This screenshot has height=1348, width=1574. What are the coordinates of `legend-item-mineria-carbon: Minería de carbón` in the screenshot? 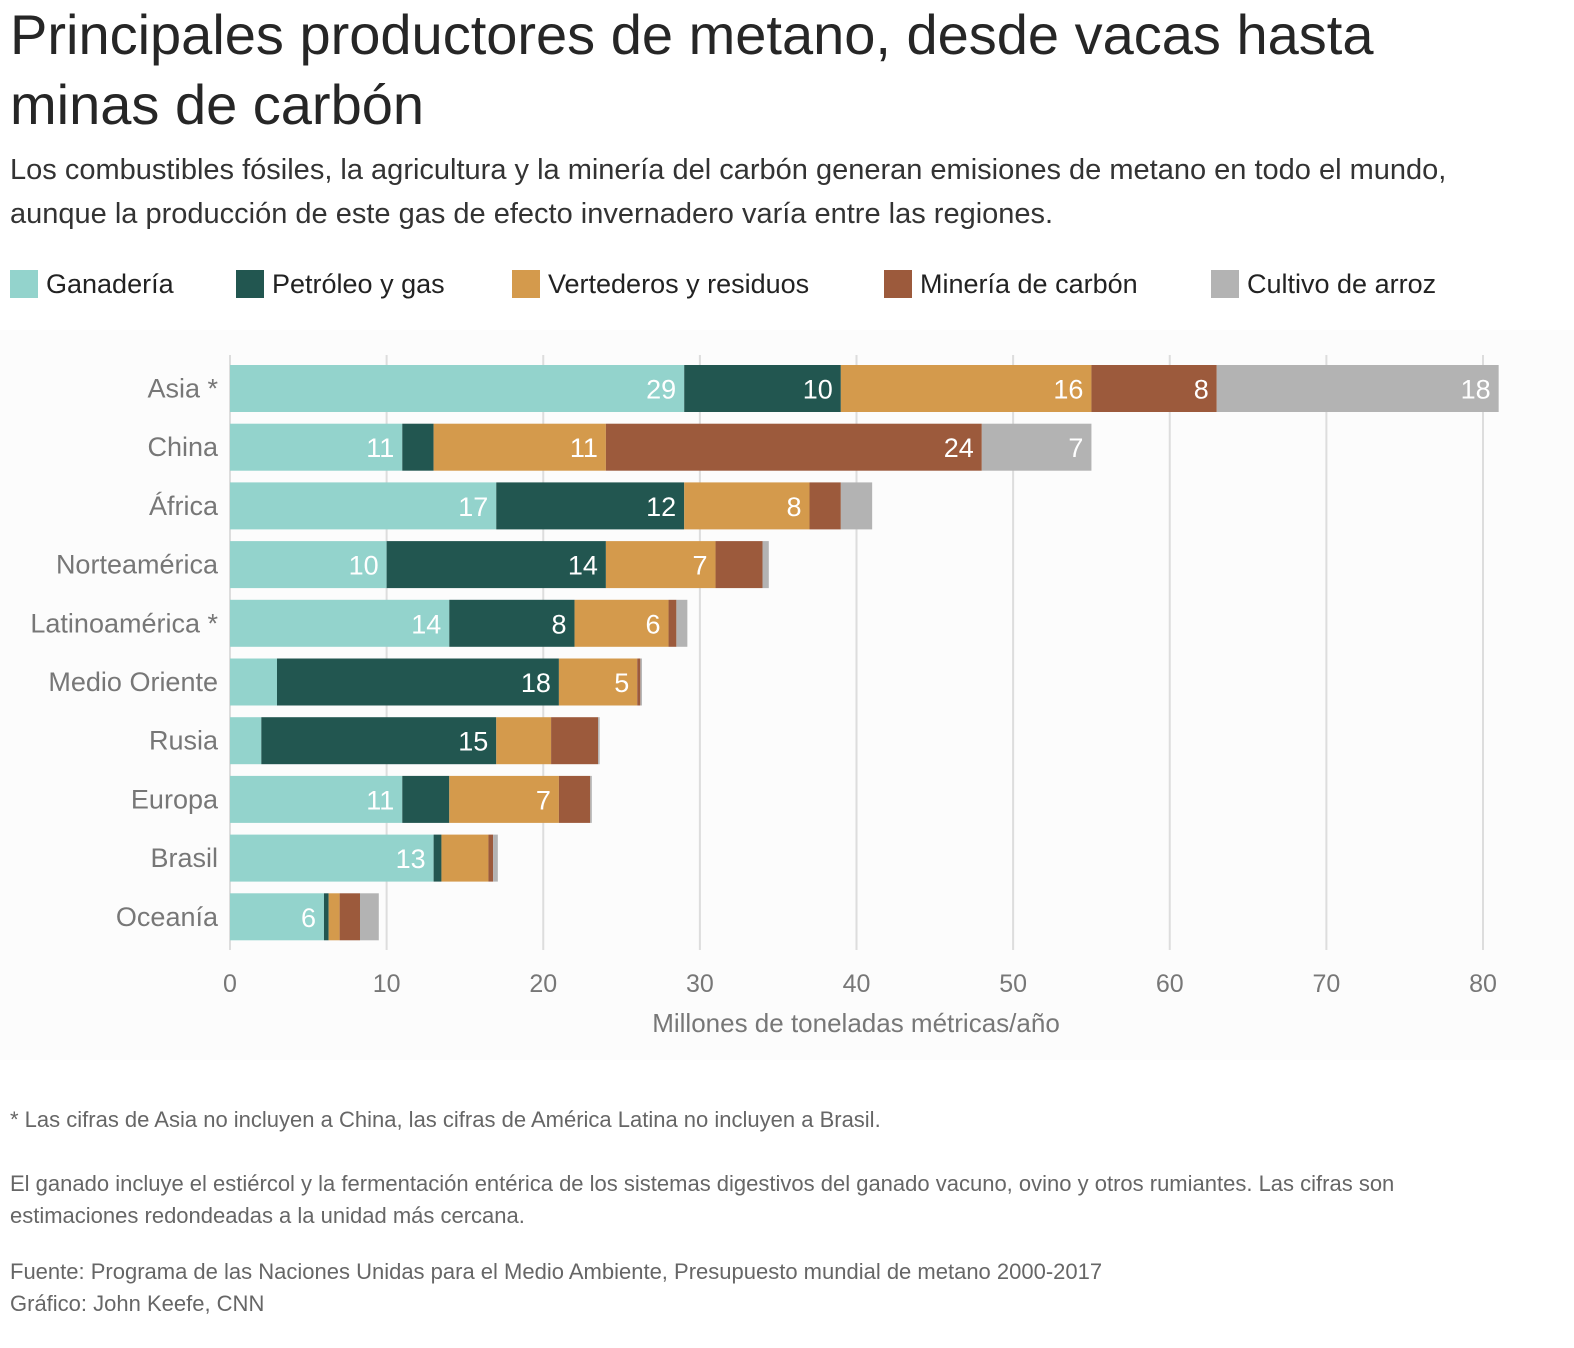 It's located at (1011, 284).